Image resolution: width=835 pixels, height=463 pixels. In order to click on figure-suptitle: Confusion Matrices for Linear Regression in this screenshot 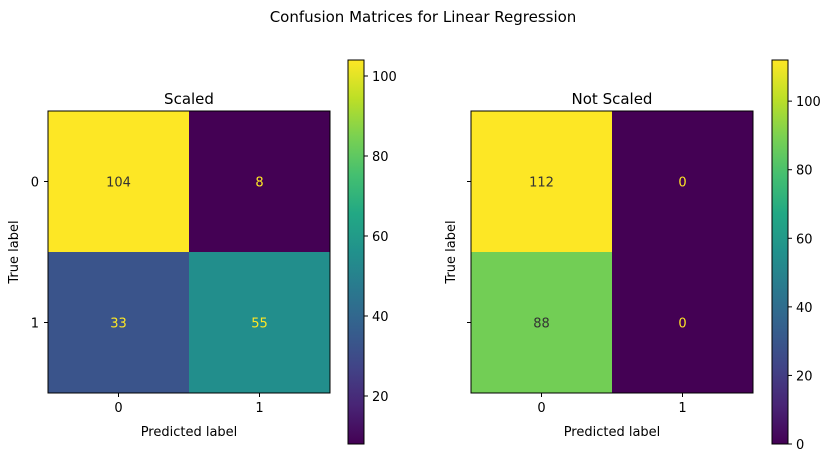, I will do `click(423, 17)`.